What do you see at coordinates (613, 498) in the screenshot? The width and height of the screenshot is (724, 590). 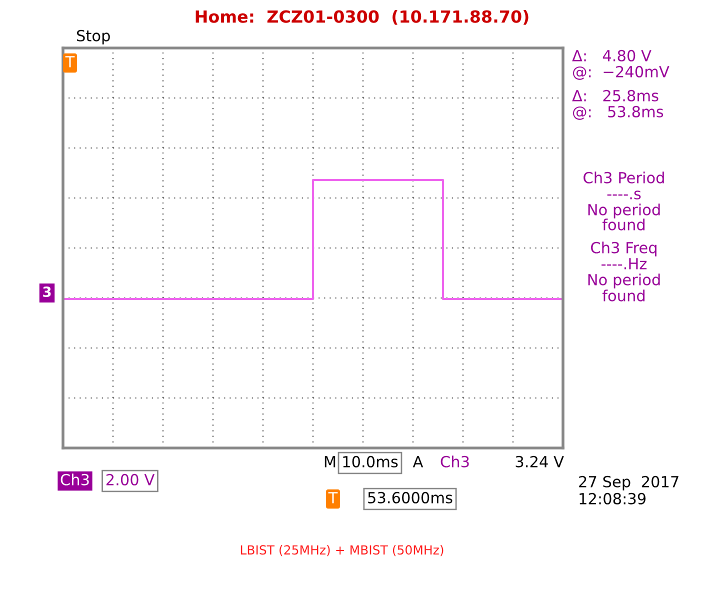 I see `text: 12:08:39` at bounding box center [613, 498].